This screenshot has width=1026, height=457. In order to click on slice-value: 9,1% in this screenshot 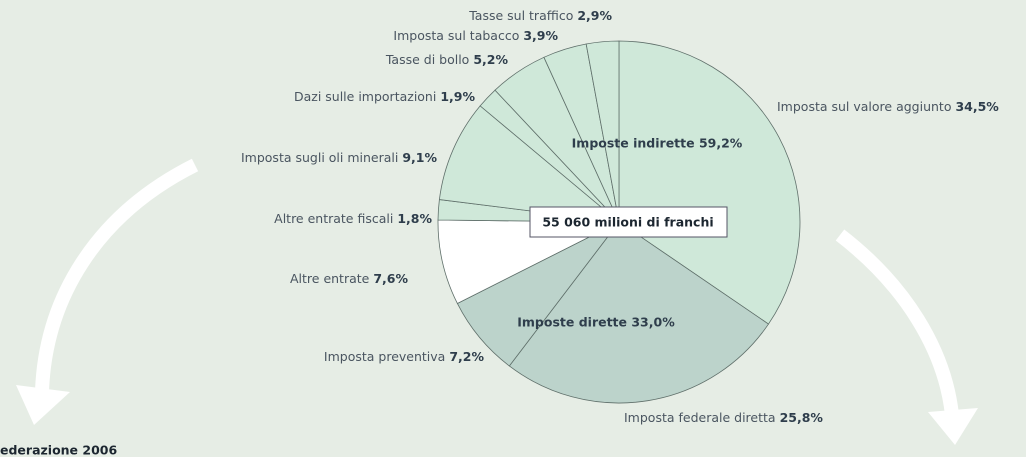, I will do `click(419, 157)`.